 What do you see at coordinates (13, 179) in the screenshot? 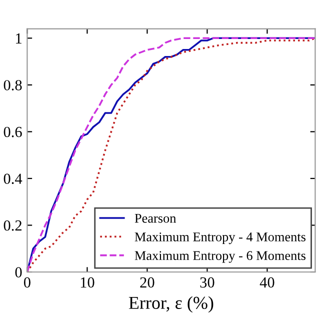
I see `y-tick-label: 0.4` at bounding box center [13, 179].